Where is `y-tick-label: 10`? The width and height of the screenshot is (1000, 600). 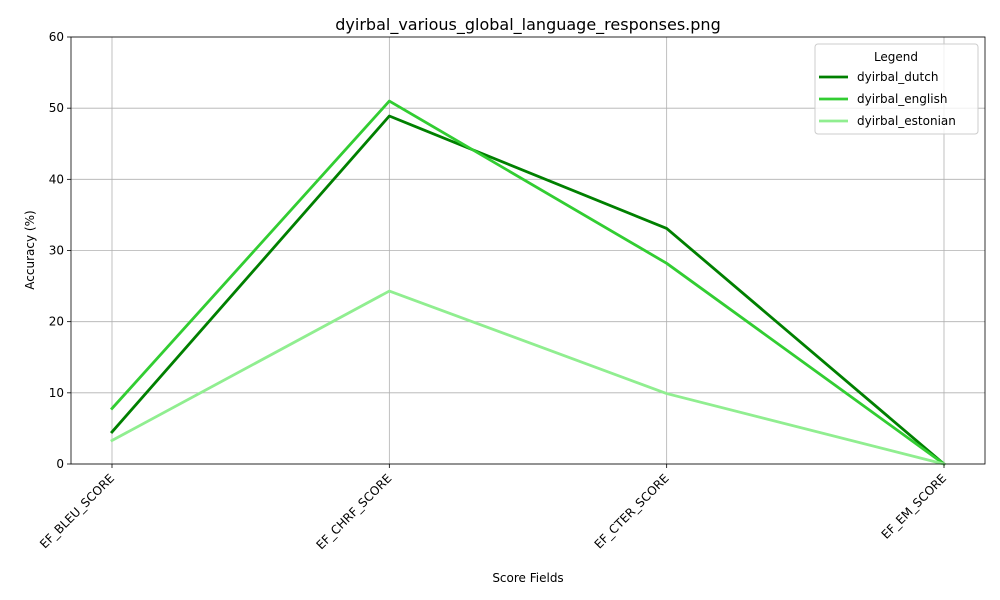
y-tick-label: 10 is located at coordinates (56, 393).